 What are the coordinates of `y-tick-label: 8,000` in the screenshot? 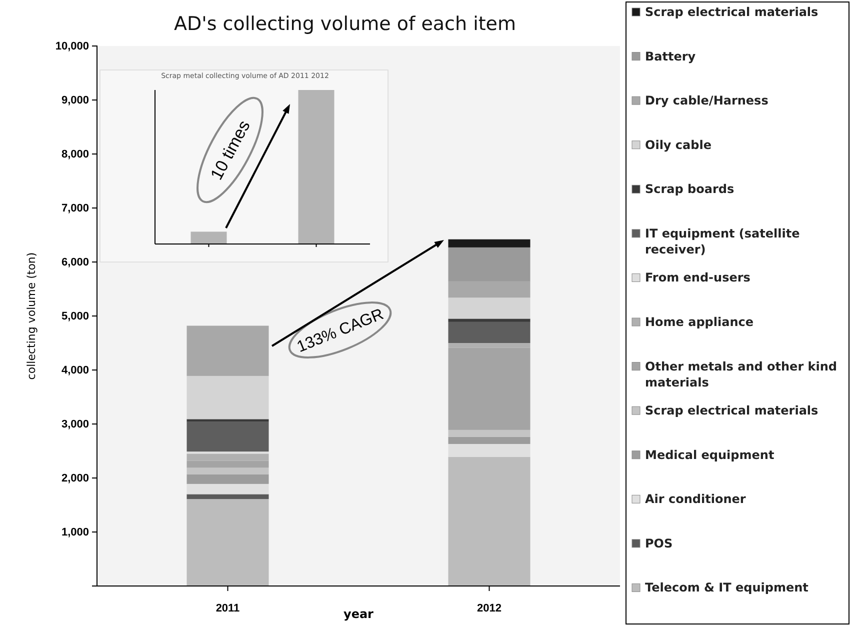 It's located at (75, 154).